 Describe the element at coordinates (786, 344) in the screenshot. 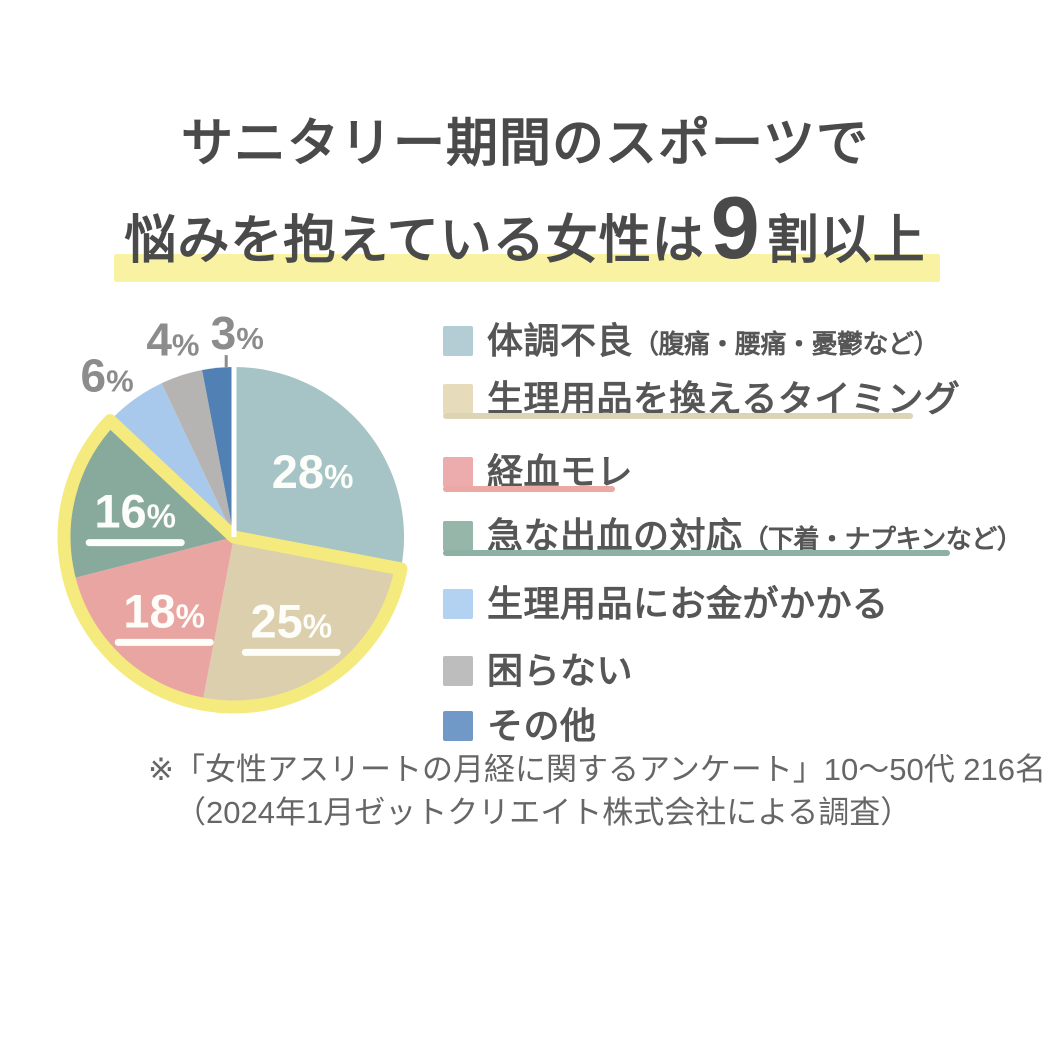

I see `legend-note: （腹痛・腰痛・憂鬱など）` at that location.